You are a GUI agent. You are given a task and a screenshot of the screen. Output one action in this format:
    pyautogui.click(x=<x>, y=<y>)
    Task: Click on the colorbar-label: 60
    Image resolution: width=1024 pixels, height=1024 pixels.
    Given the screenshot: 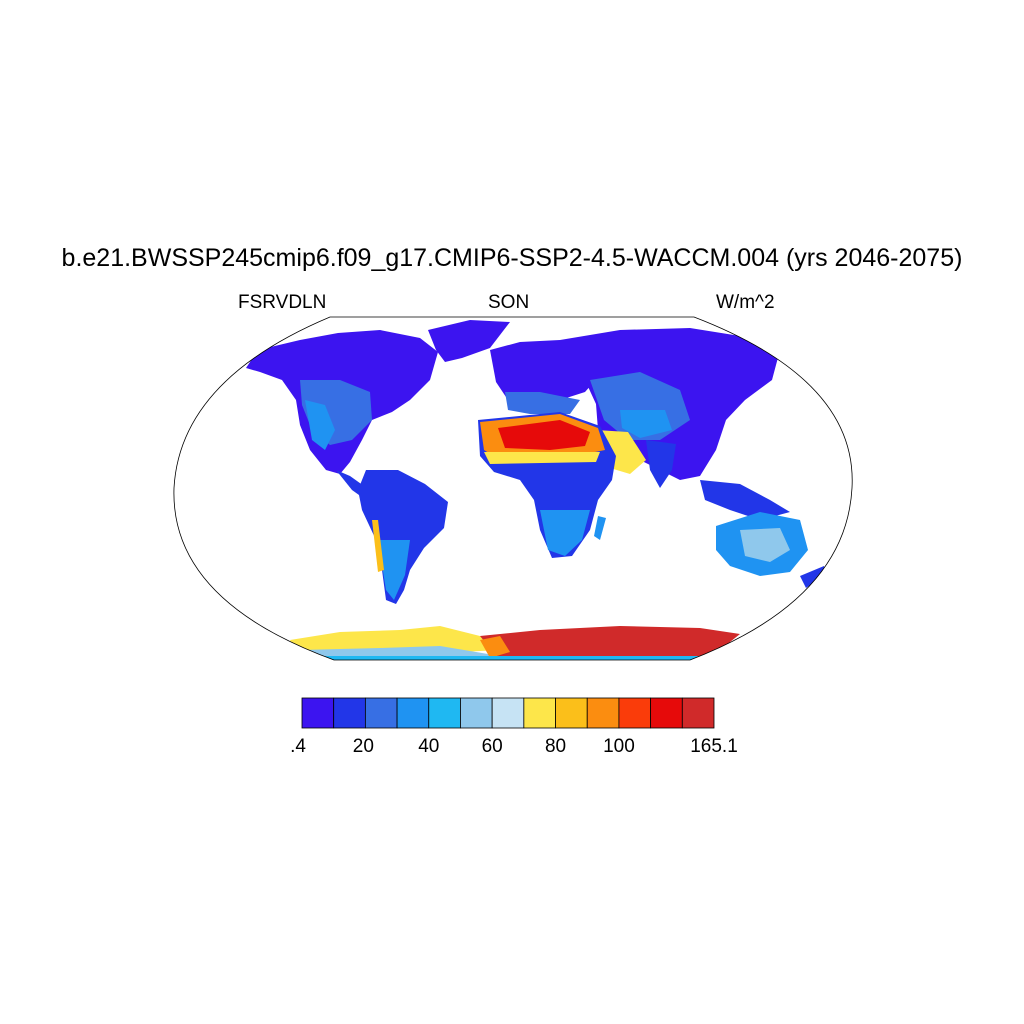 What is the action you would take?
    pyautogui.click(x=492, y=746)
    